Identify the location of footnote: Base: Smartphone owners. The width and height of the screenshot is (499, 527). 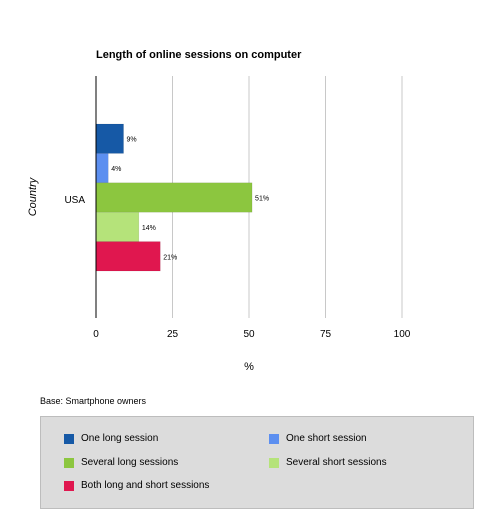
(93, 401).